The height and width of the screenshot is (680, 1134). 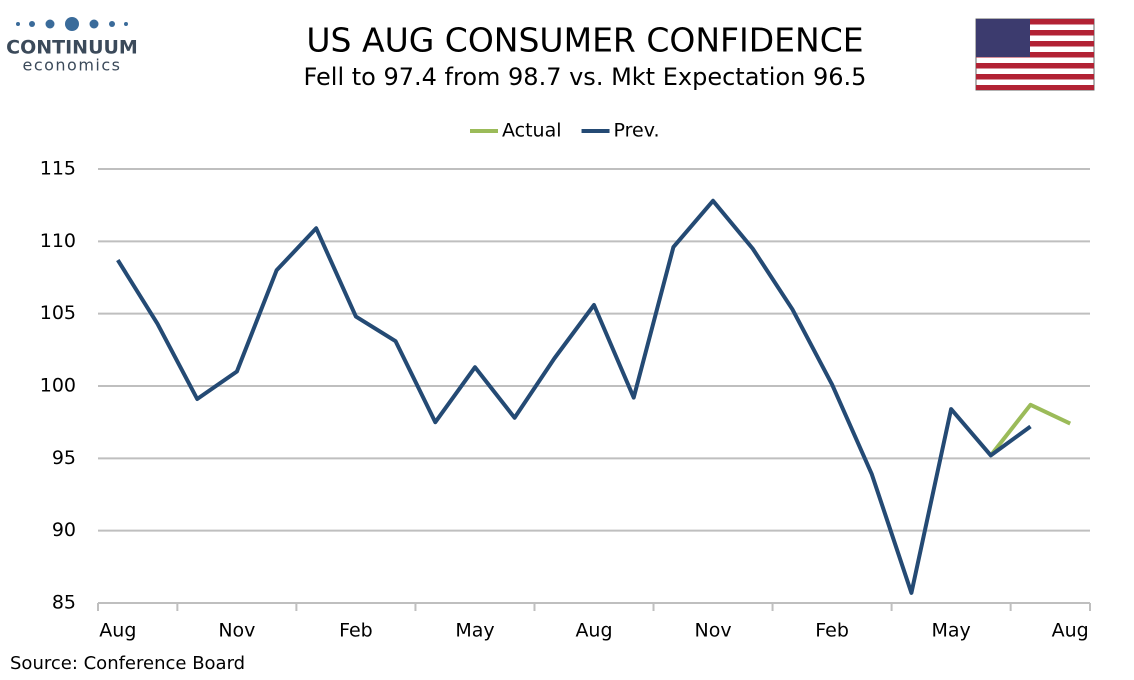 What do you see at coordinates (532, 131) in the screenshot?
I see `legend-label: Actual` at bounding box center [532, 131].